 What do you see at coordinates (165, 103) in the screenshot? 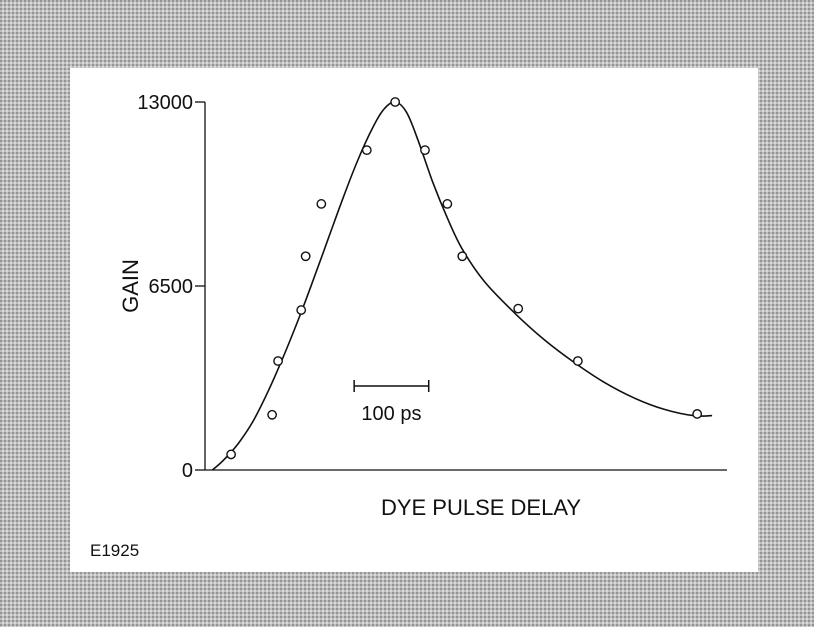
I see `y-tick-label: 13000` at bounding box center [165, 103].